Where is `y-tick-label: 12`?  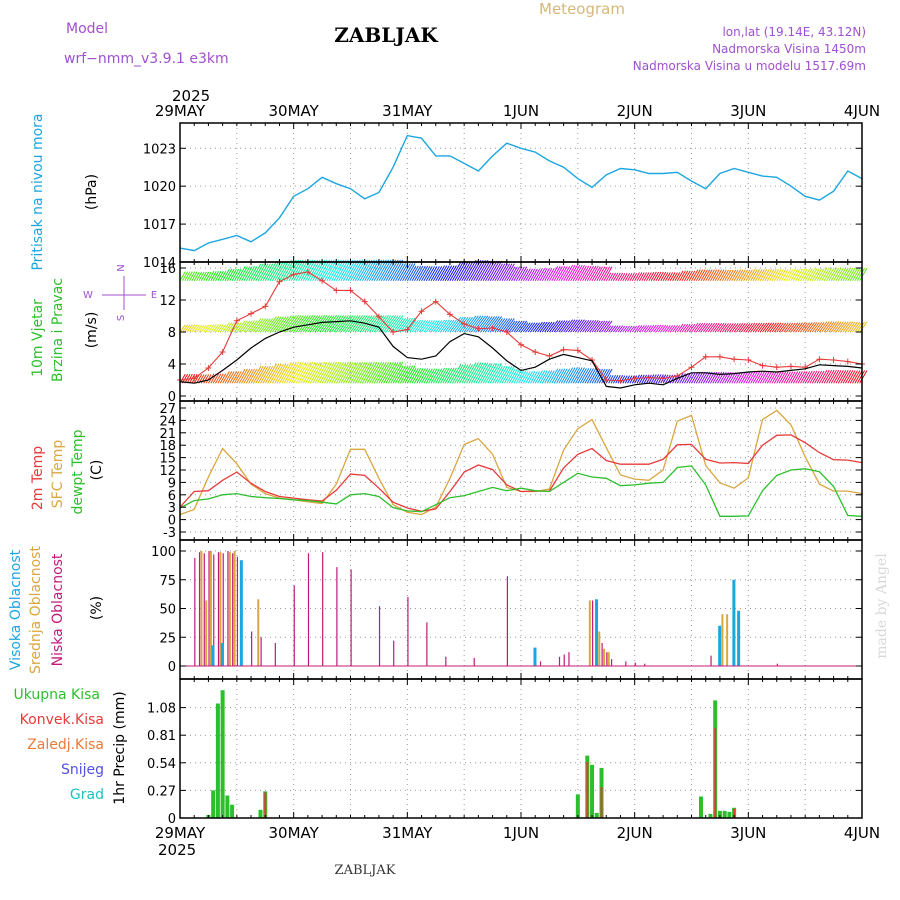 y-tick-label: 12 is located at coordinates (167, 471).